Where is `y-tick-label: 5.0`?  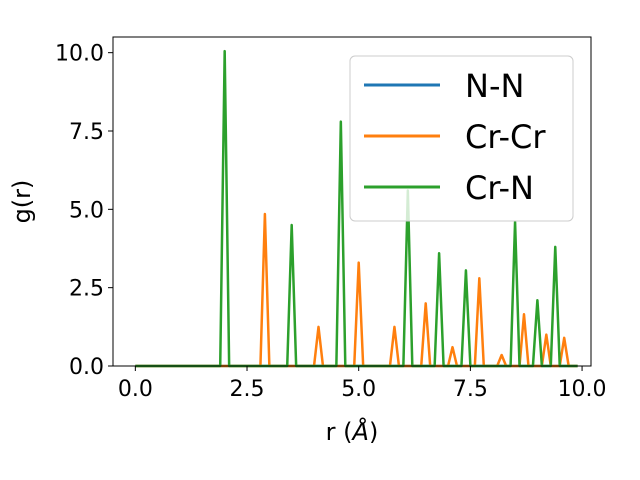 y-tick-label: 5.0 is located at coordinates (86, 210).